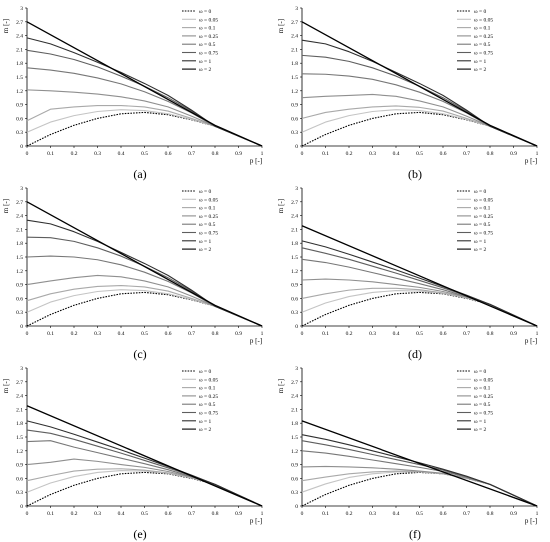 This screenshot has width=550, height=542. I want to click on legend-entry-label: ω = 0.25, so click(483, 397).